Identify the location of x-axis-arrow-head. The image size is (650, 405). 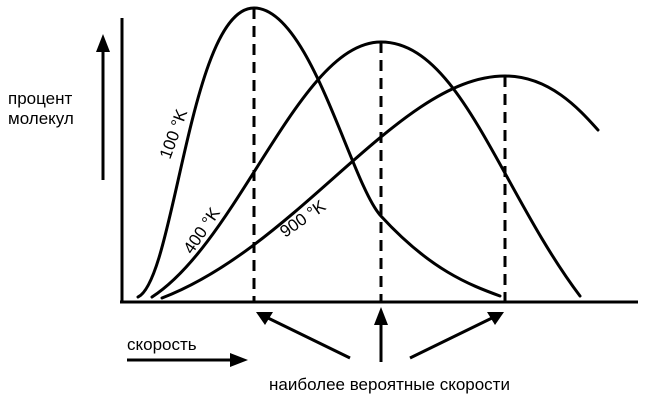
(239, 360).